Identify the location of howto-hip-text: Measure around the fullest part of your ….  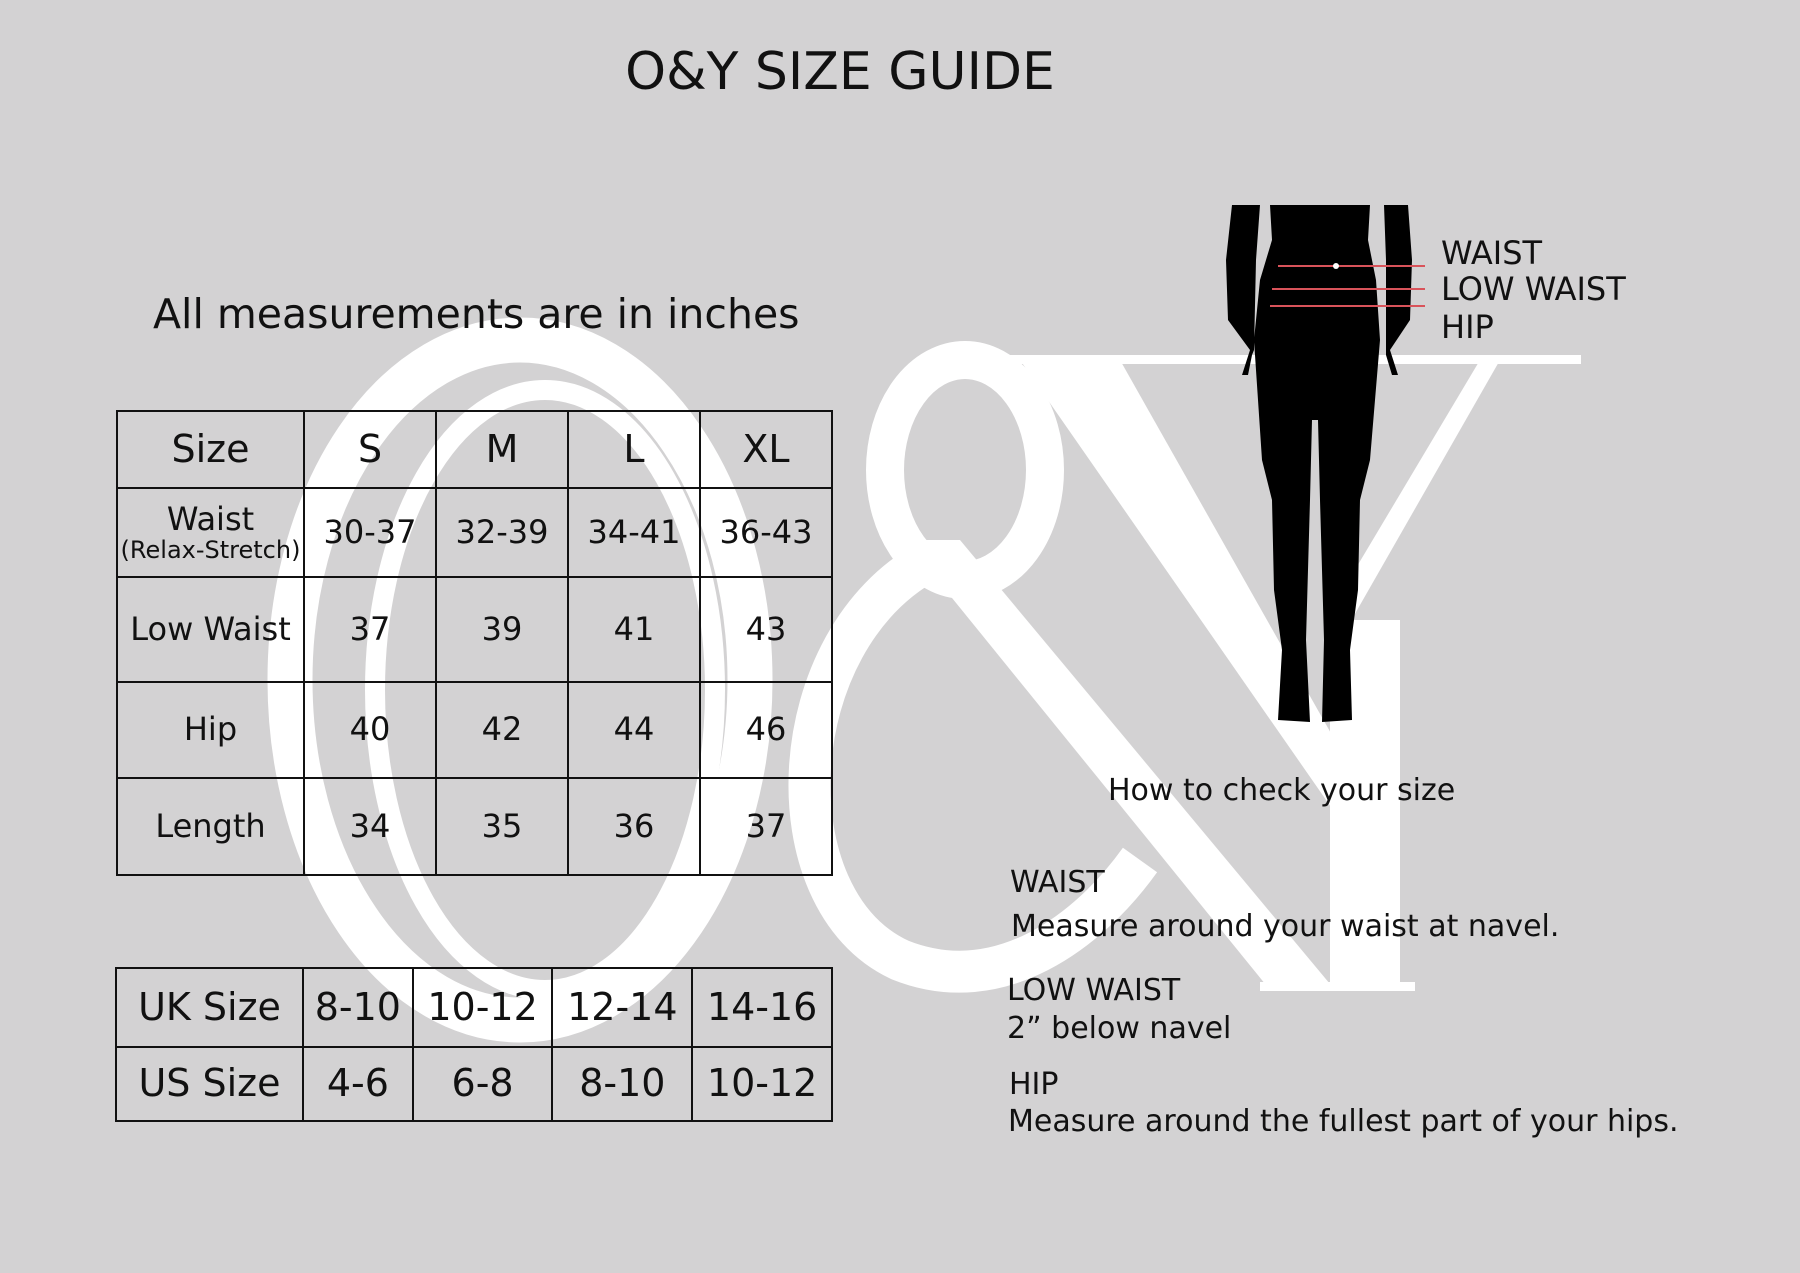
(1343, 1121).